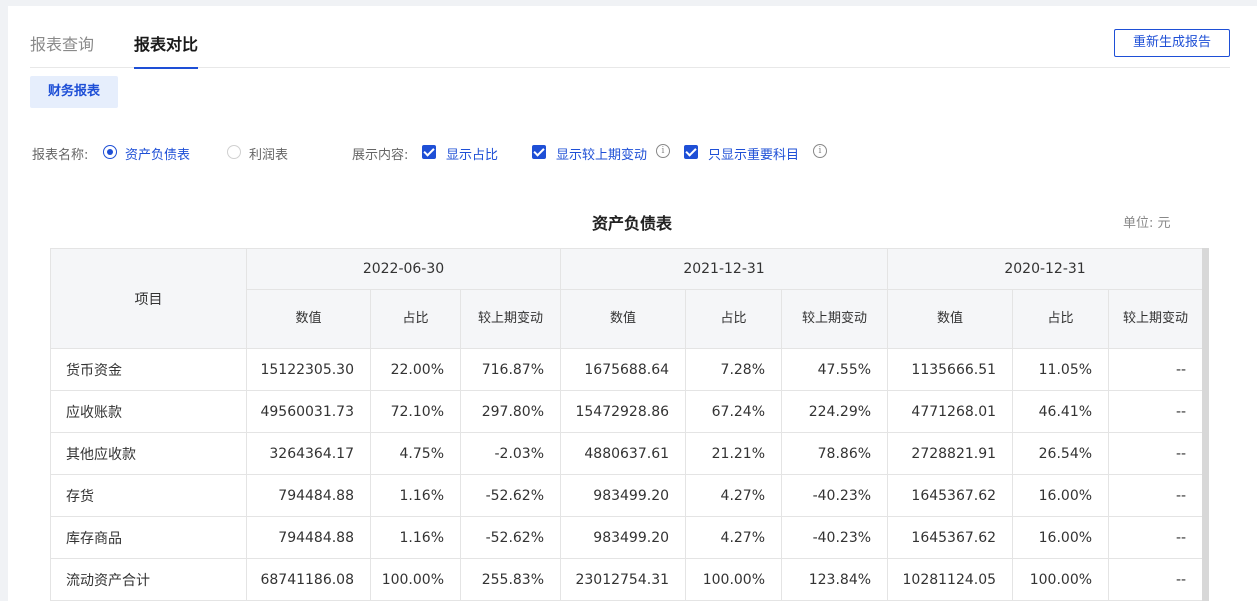  I want to click on checkbox-show-change-label: 显示较上期变动, so click(602, 155).